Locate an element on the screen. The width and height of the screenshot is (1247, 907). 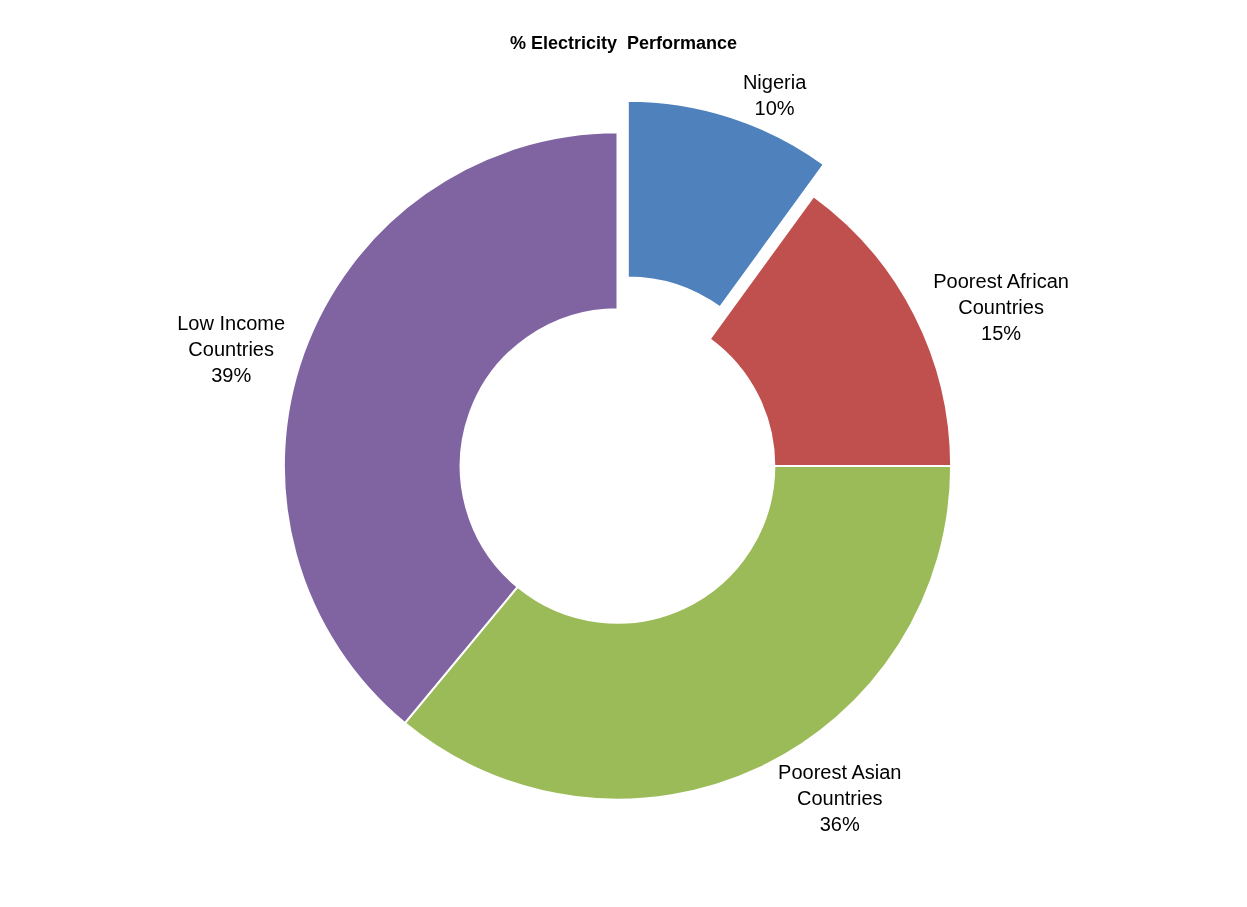
slice-label: Poorest African Countries is located at coordinates (1001, 293).